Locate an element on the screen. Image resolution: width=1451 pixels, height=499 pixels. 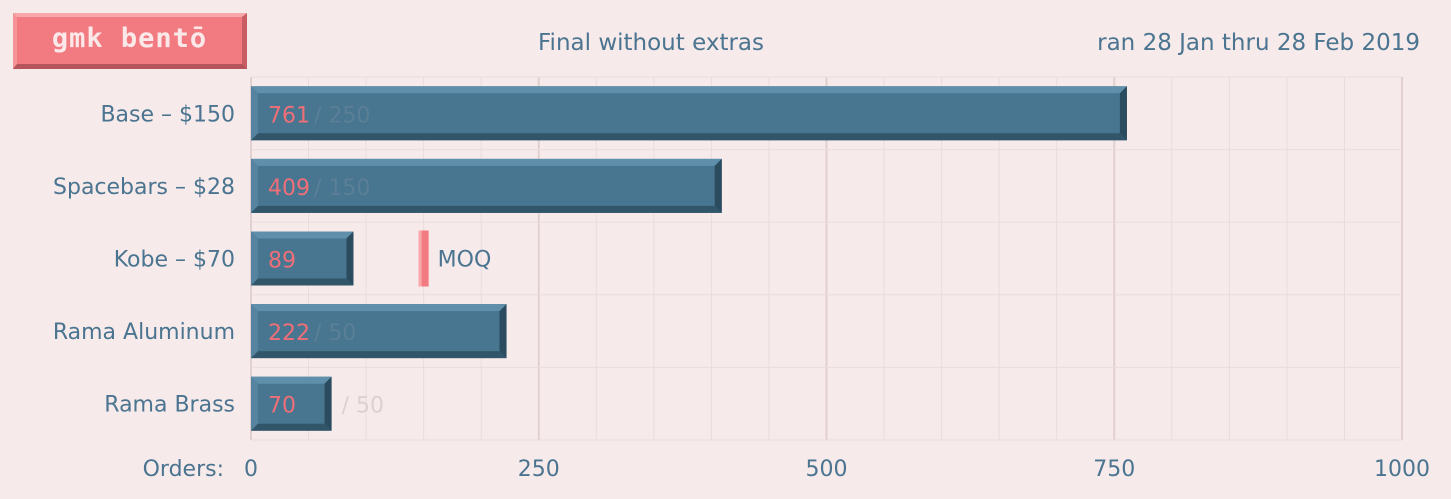
x-tick-label: 750 is located at coordinates (1114, 469).